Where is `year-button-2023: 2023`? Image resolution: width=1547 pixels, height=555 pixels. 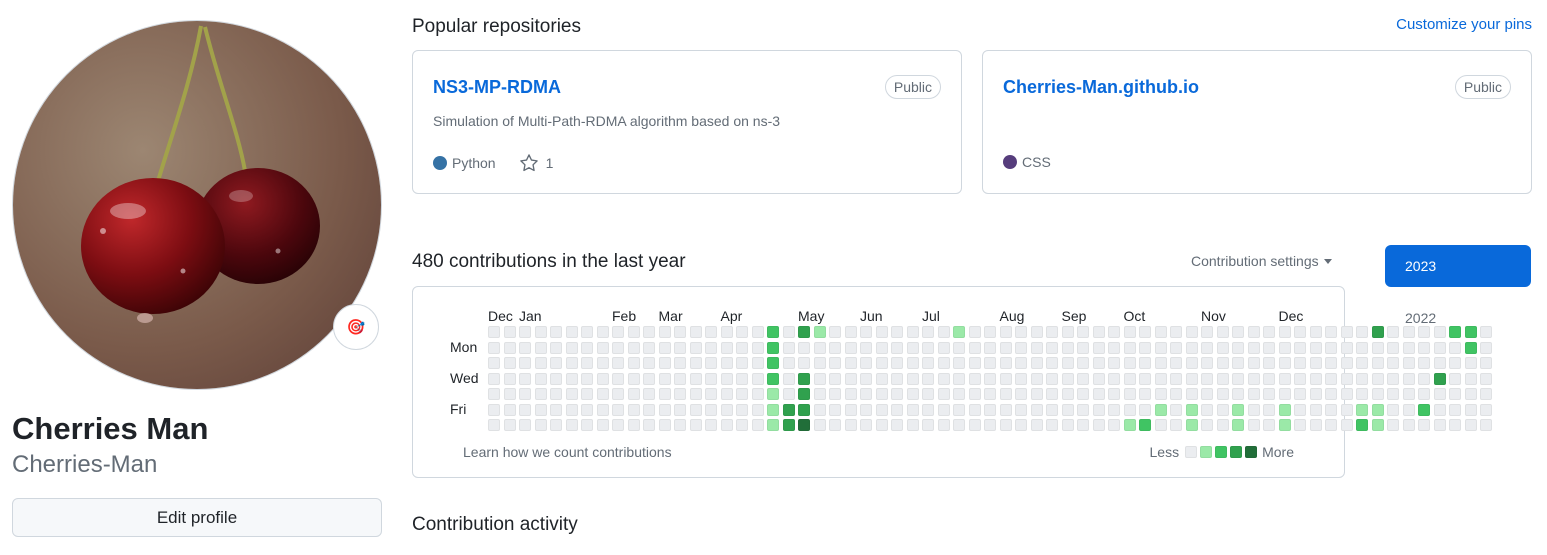
year-button-2023: 2023 is located at coordinates (1458, 266).